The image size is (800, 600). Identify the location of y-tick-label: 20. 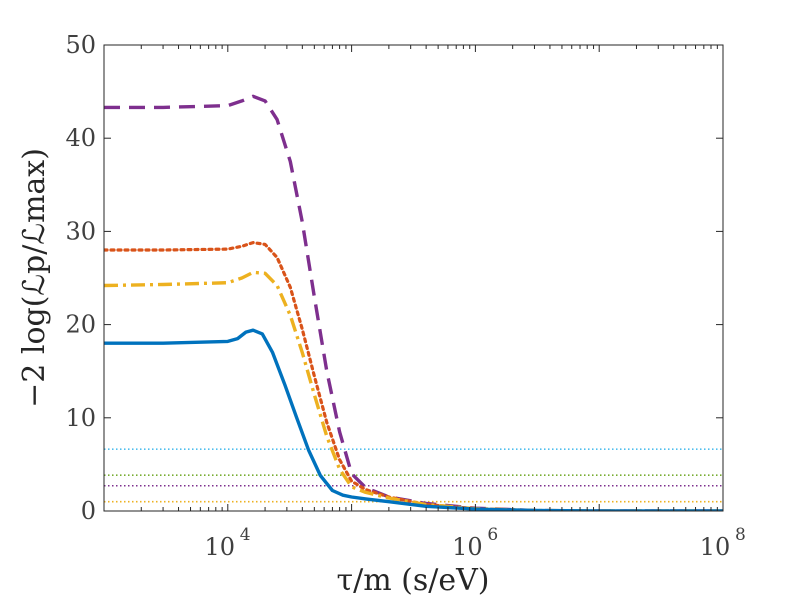
(80, 325).